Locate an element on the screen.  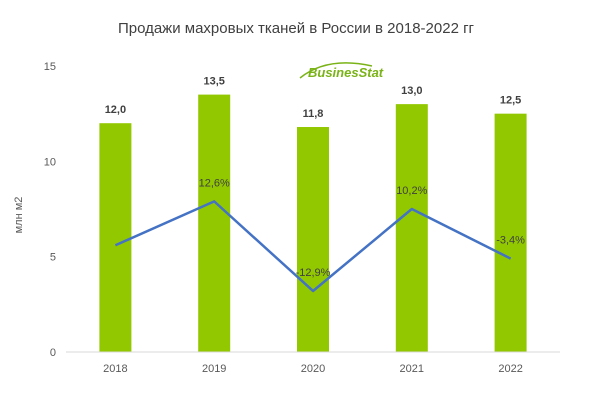
bar-value-label: 13,5 is located at coordinates (213, 82).